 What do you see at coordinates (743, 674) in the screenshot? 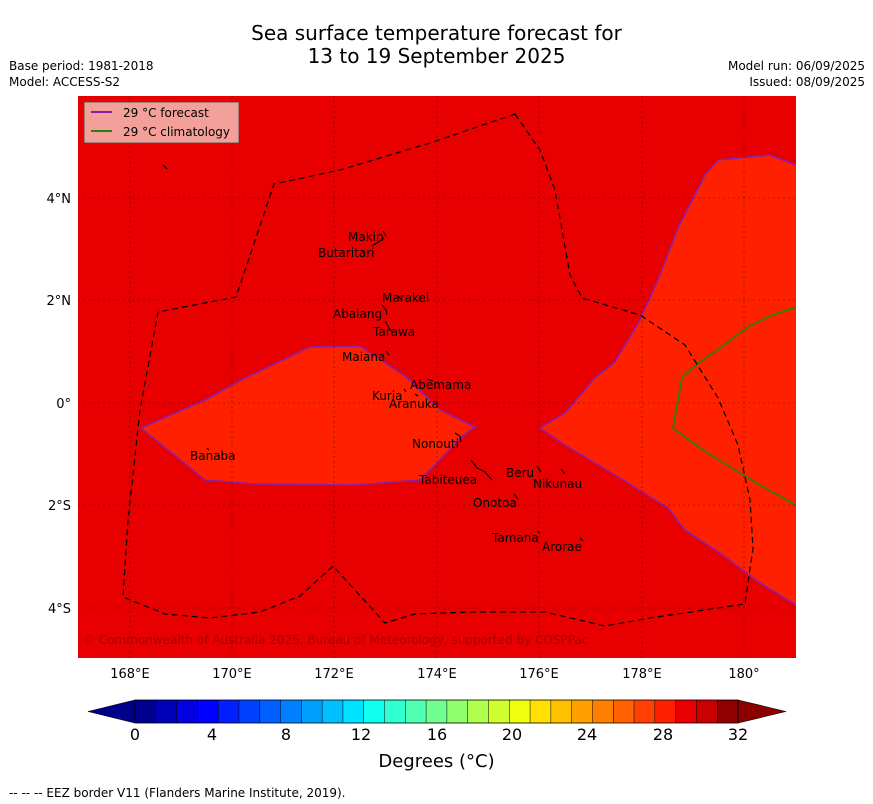
I see `lon-tick-180: 180°` at bounding box center [743, 674].